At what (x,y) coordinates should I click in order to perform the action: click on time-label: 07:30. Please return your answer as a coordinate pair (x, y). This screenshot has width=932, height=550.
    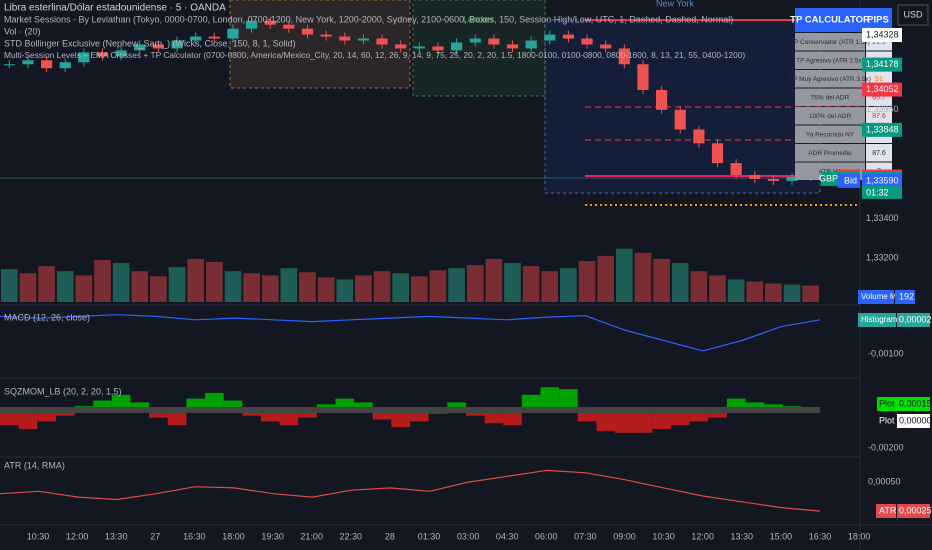
    Looking at the image, I should click on (585, 536).